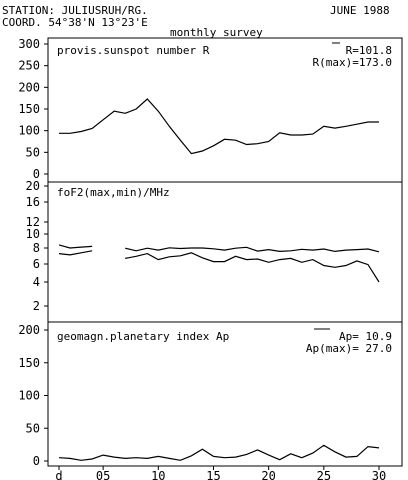 The height and width of the screenshot is (480, 408). Describe the element at coordinates (360, 10) in the screenshot. I see `date-label: JUNE 1988` at that location.